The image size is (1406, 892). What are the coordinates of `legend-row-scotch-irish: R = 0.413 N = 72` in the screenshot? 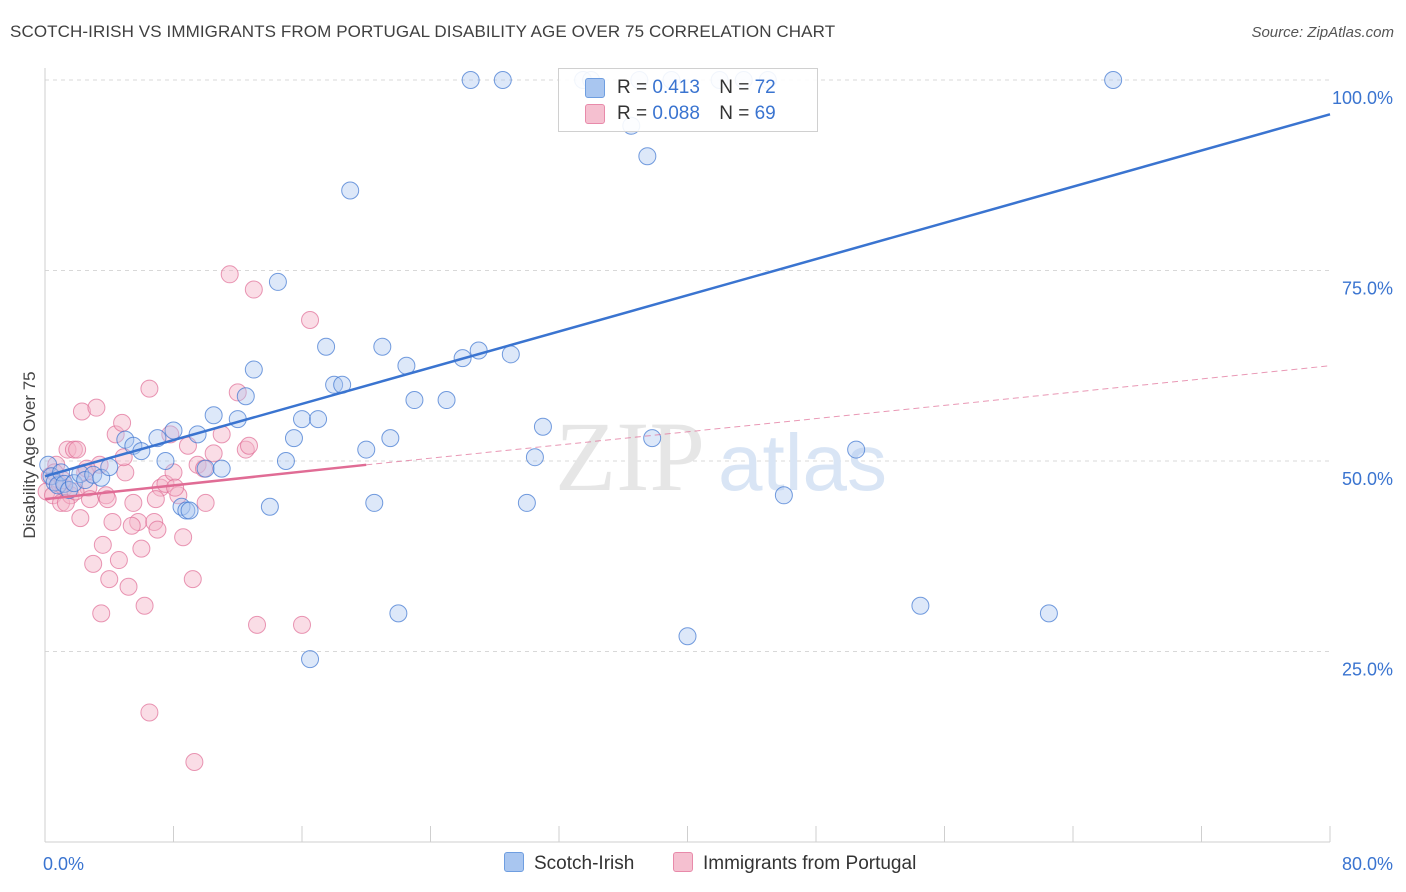 It's located at (680, 88).